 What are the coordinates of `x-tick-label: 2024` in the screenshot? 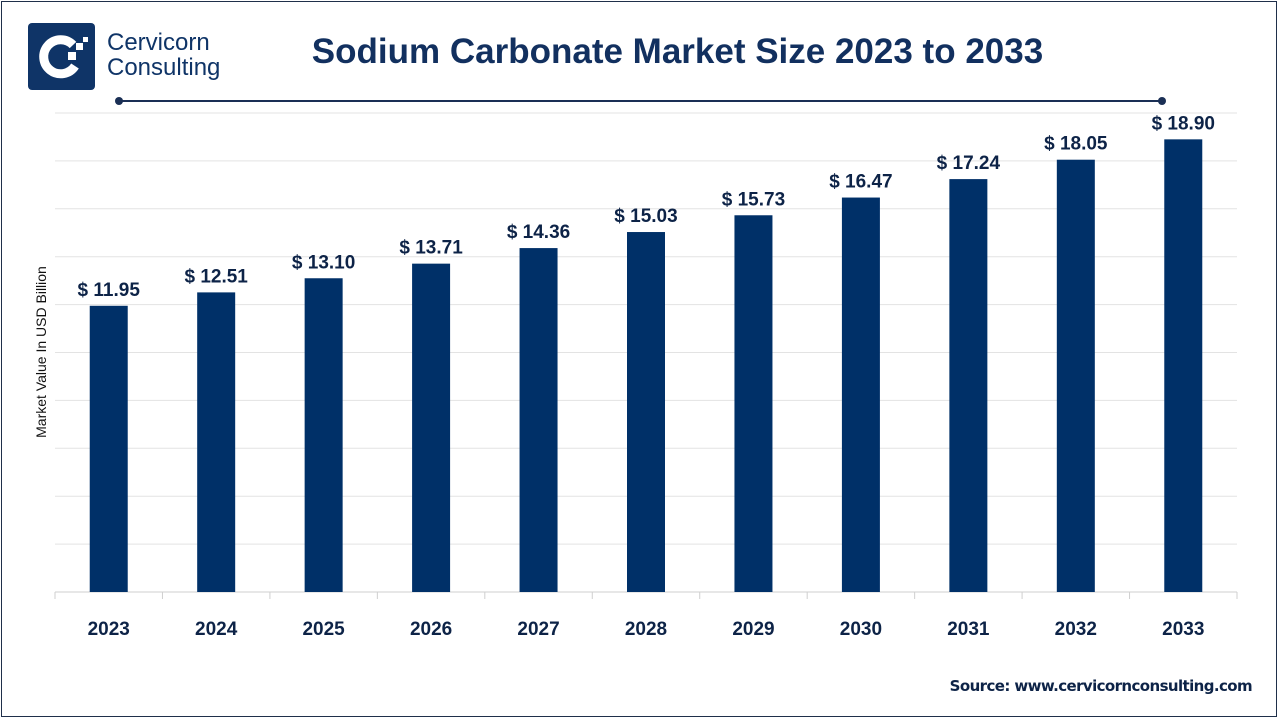 It's located at (216, 629).